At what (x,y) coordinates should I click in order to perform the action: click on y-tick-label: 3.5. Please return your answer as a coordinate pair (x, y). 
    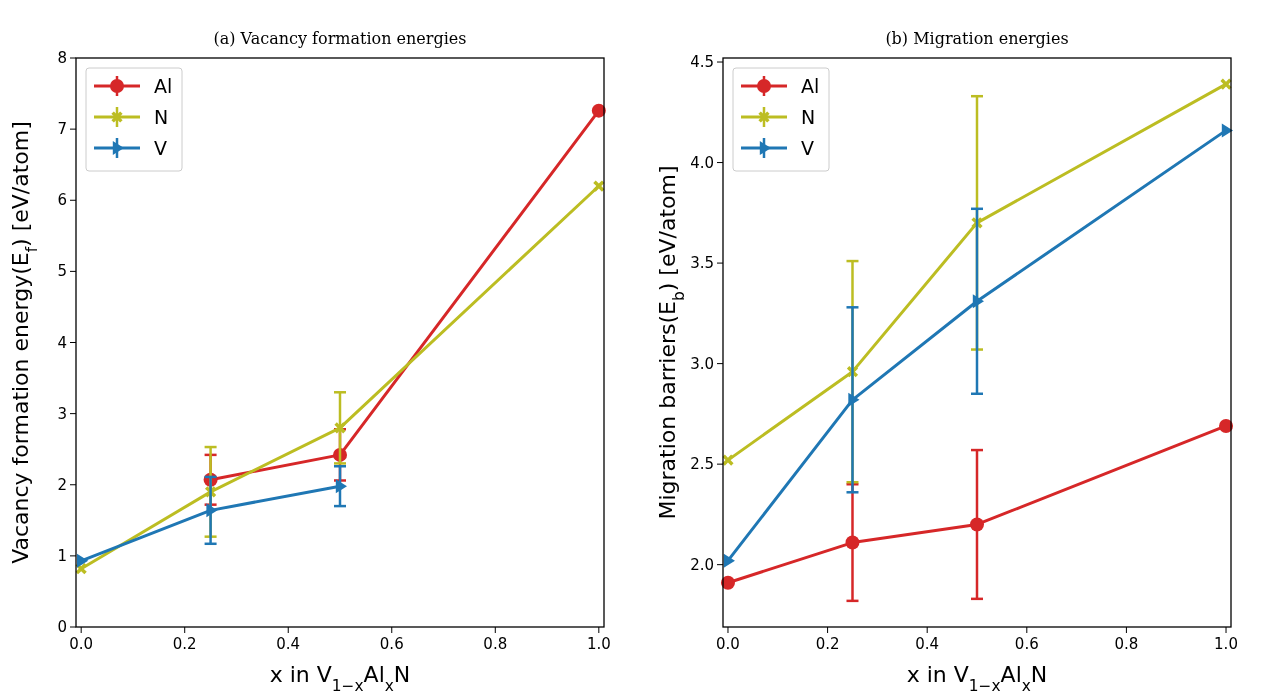
    Looking at the image, I should click on (702, 263).